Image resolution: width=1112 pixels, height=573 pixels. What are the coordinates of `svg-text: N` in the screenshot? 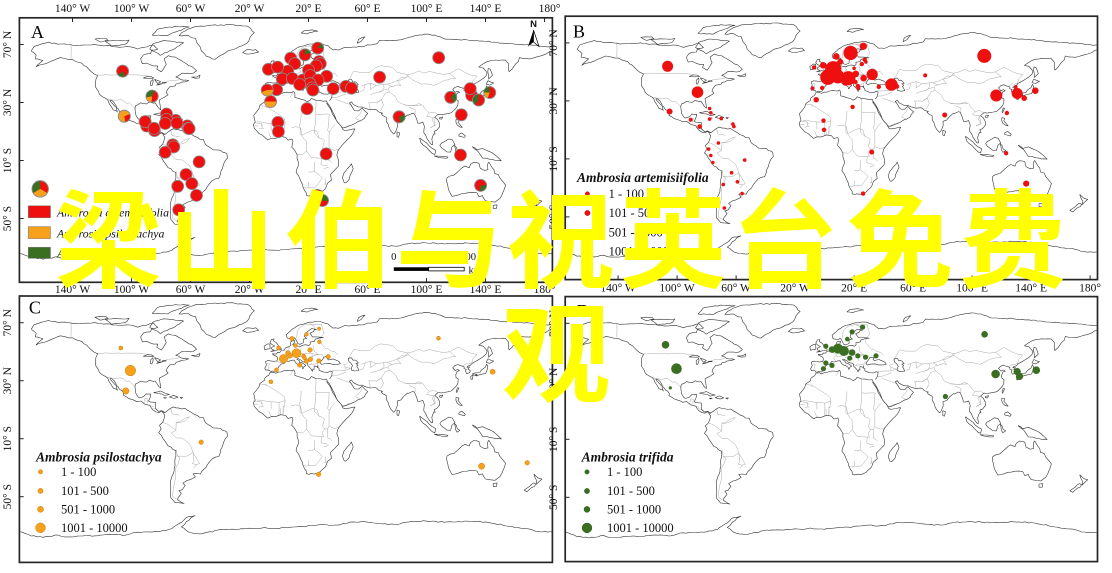 It's located at (533, 24).